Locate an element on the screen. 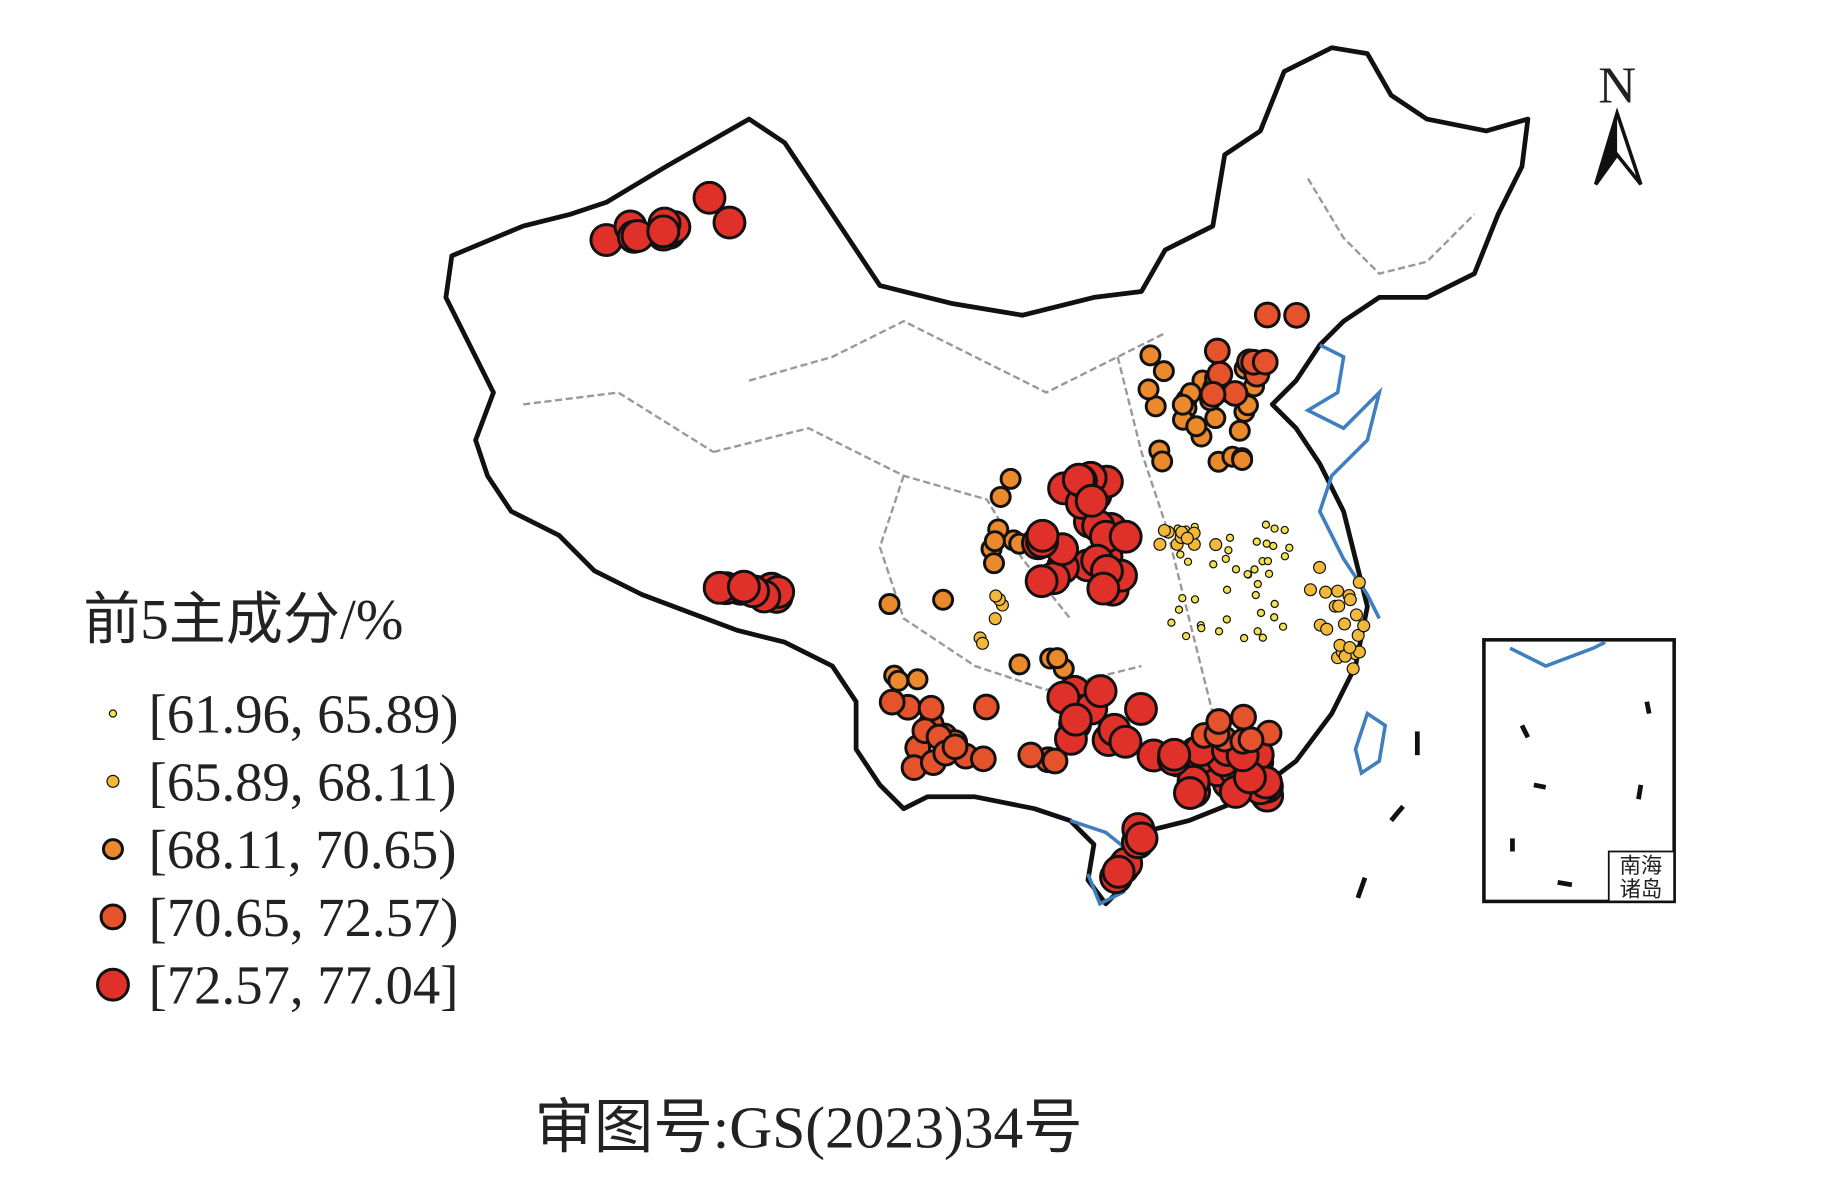 The width and height of the screenshot is (1843, 1181). north-label: N is located at coordinates (1617, 85).